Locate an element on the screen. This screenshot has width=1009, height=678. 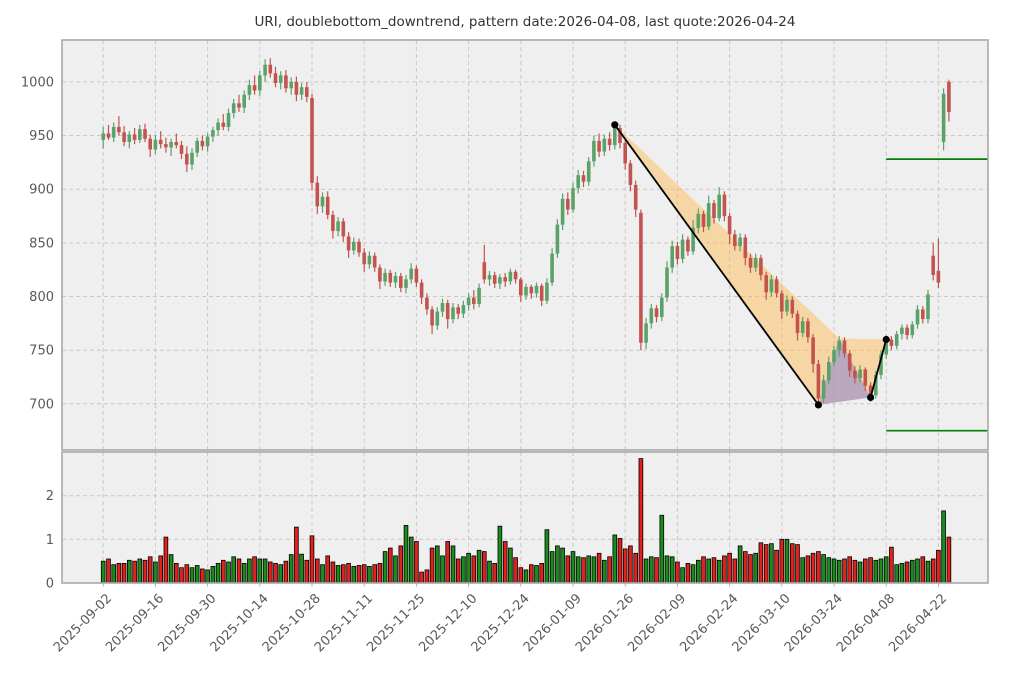
price-tick-label: 950 is located at coordinates (41, 136).